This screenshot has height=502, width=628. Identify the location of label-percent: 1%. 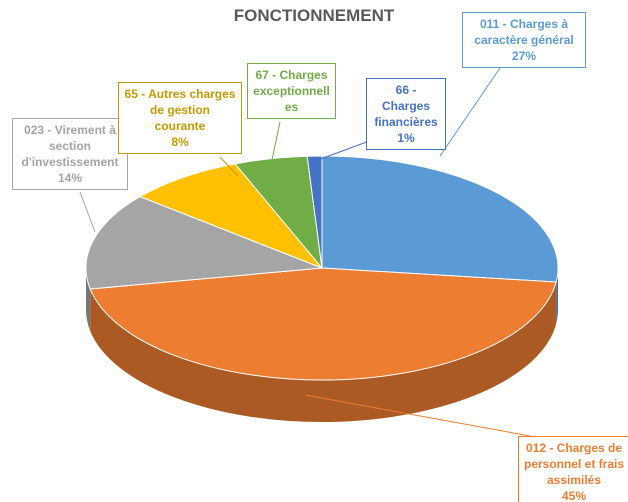
(406, 138).